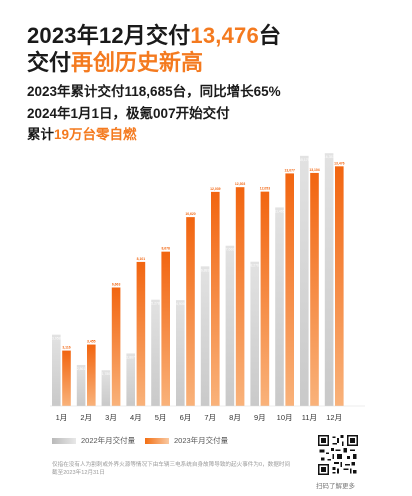 This screenshot has height=496, width=412. I want to click on data-label-2023-4: 8,101, so click(141, 259).